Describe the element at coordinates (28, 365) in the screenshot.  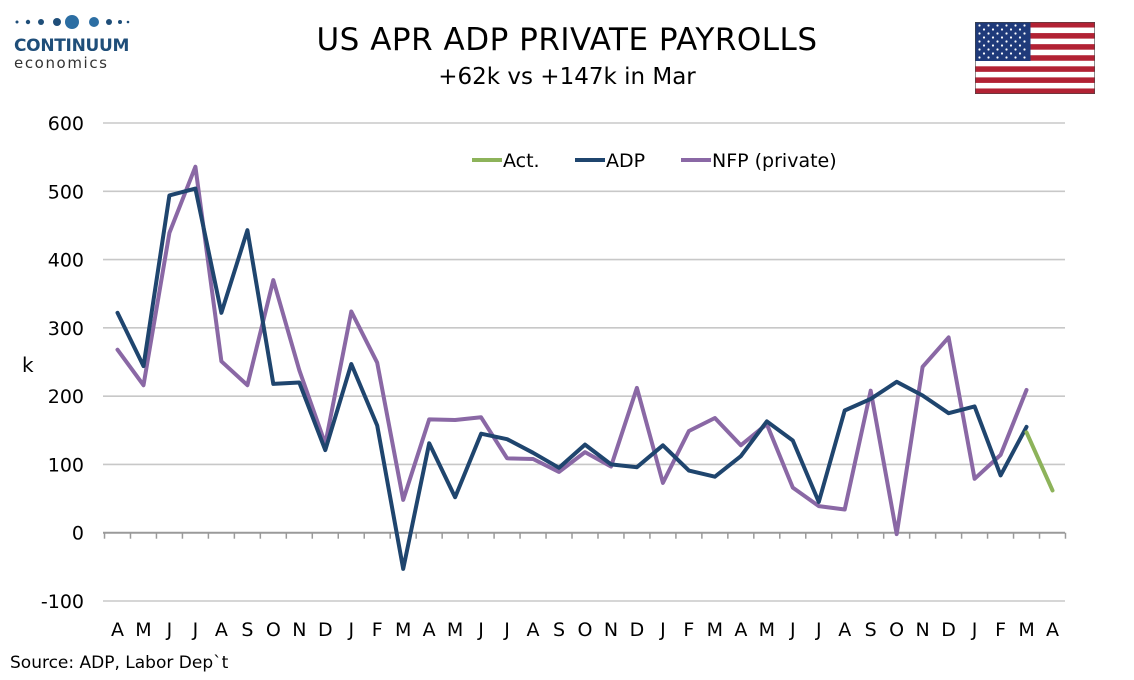
I see `y-axis-label: k` at that location.